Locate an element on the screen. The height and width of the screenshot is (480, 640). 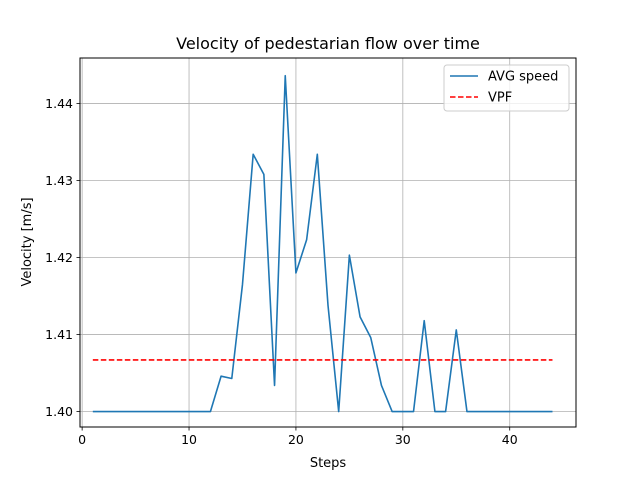
x-axis: 0 10 20 30 40 is located at coordinates (298, 437).